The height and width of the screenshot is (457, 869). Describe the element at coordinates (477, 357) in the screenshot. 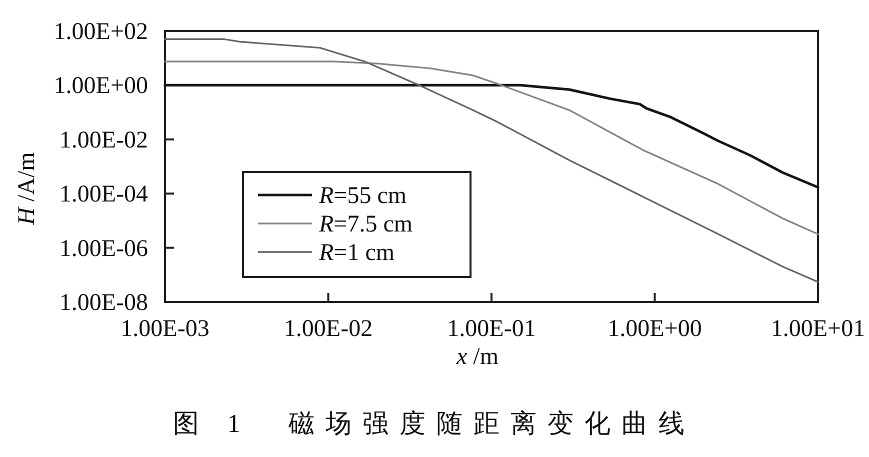

I see `x-axis-title: x /m` at that location.